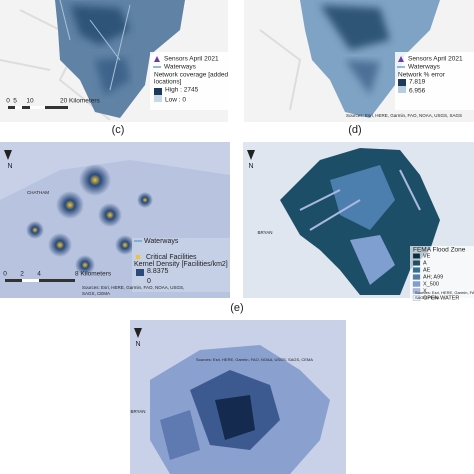 Image resolution: width=474 pixels, height=474 pixels. Describe the element at coordinates (182, 90) in the screenshot. I see `legend-label: High : 2745` at that location.